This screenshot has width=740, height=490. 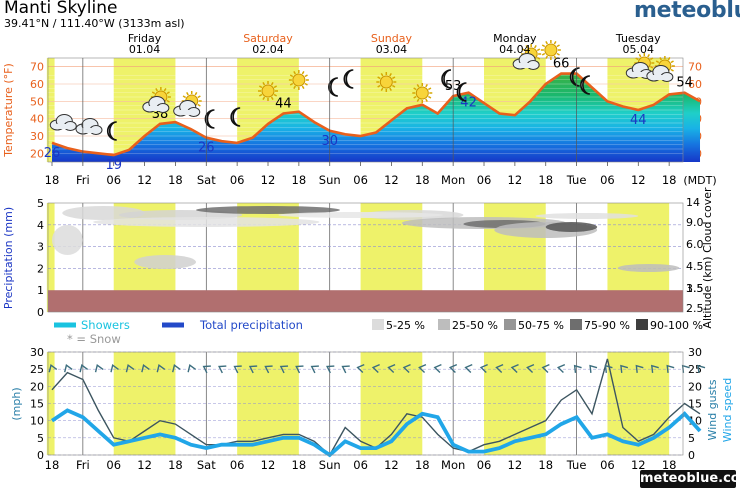 What do you see at coordinates (691, 455) in the screenshot?
I see `wind-ytick-right: 0` at bounding box center [691, 455].